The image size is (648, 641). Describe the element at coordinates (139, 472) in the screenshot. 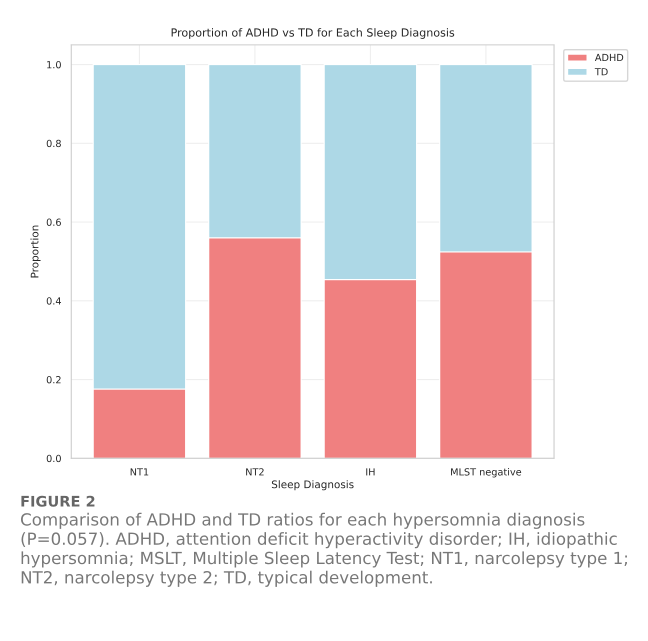

I see `x-tick-label: NT1` at that location.